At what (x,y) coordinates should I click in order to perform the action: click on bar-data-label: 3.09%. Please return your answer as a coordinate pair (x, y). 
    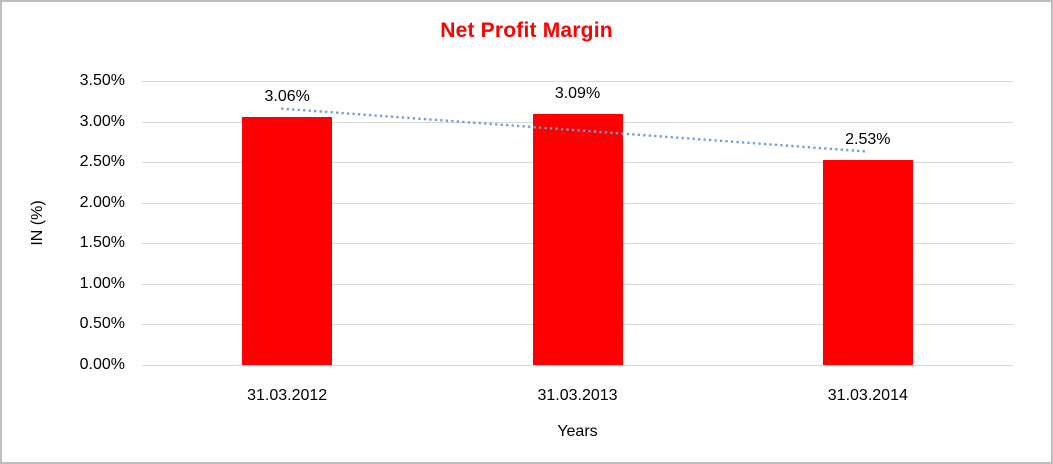
    Looking at the image, I should click on (577, 94).